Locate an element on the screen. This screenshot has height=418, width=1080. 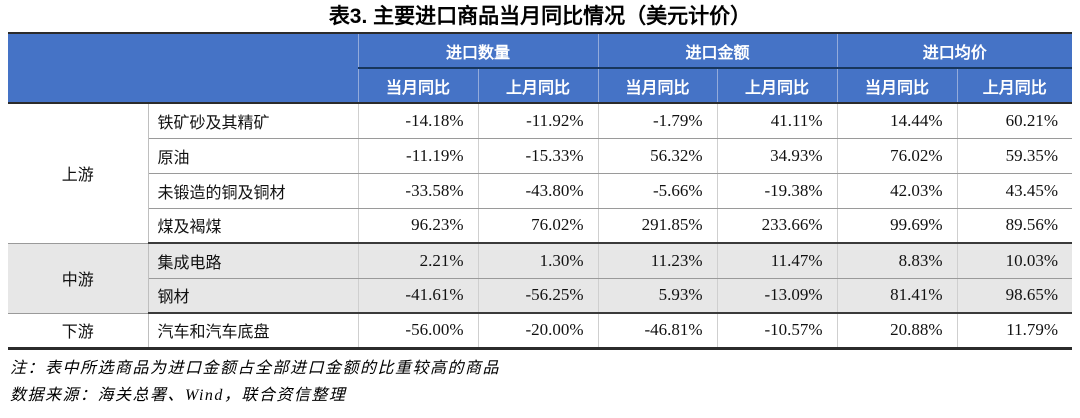
value-cell: -10.57% is located at coordinates (777, 331).